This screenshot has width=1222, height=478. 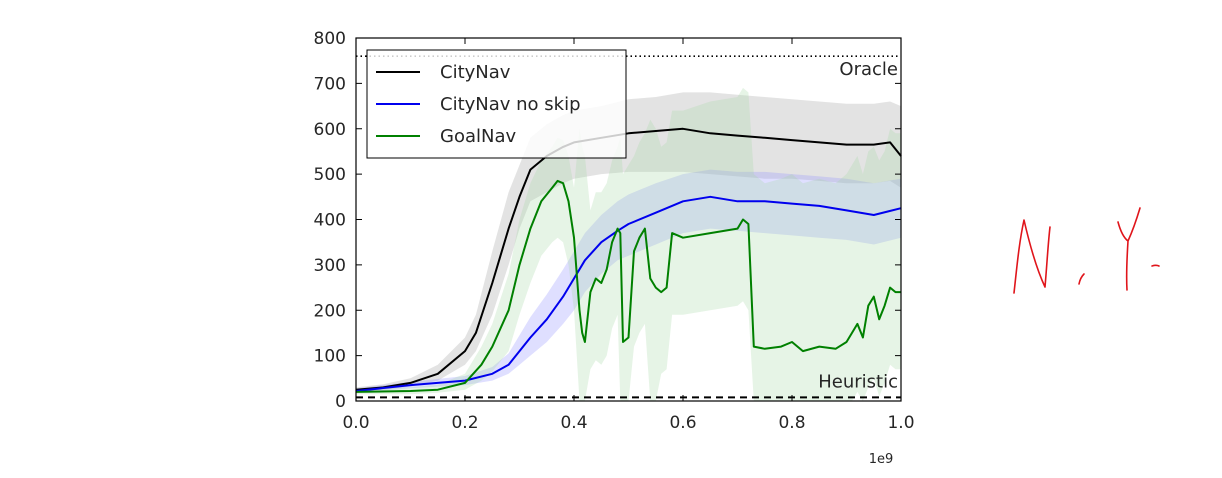 What do you see at coordinates (330, 221) in the screenshot?
I see `y-tick-label: 400` at bounding box center [330, 221].